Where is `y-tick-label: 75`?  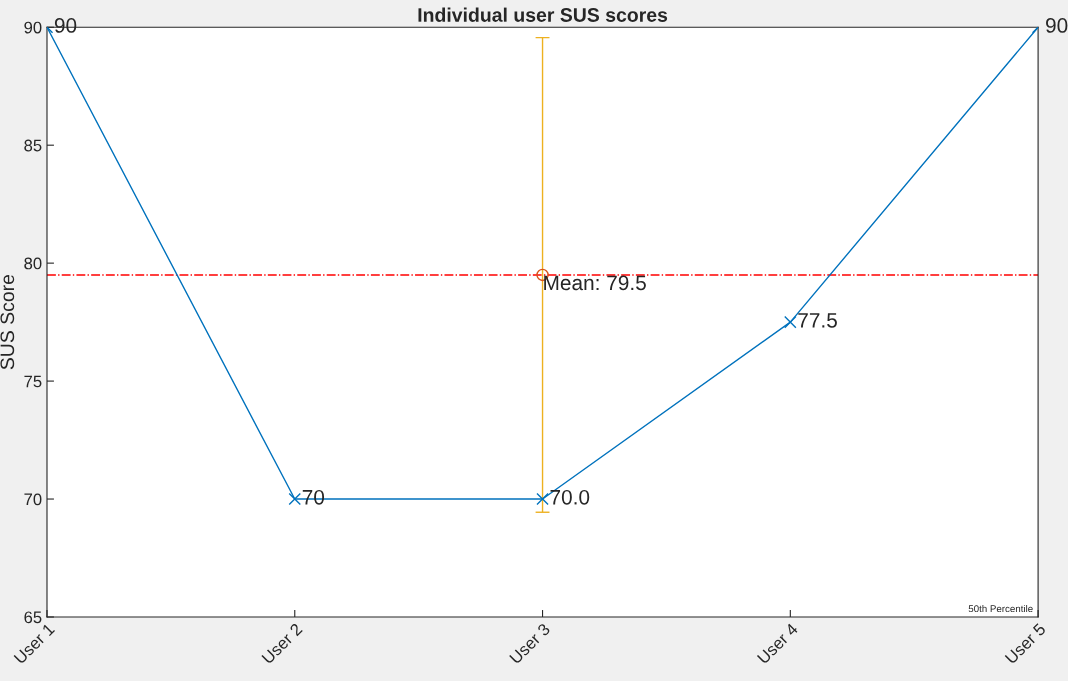 y-tick-label: 75 is located at coordinates (33, 381).